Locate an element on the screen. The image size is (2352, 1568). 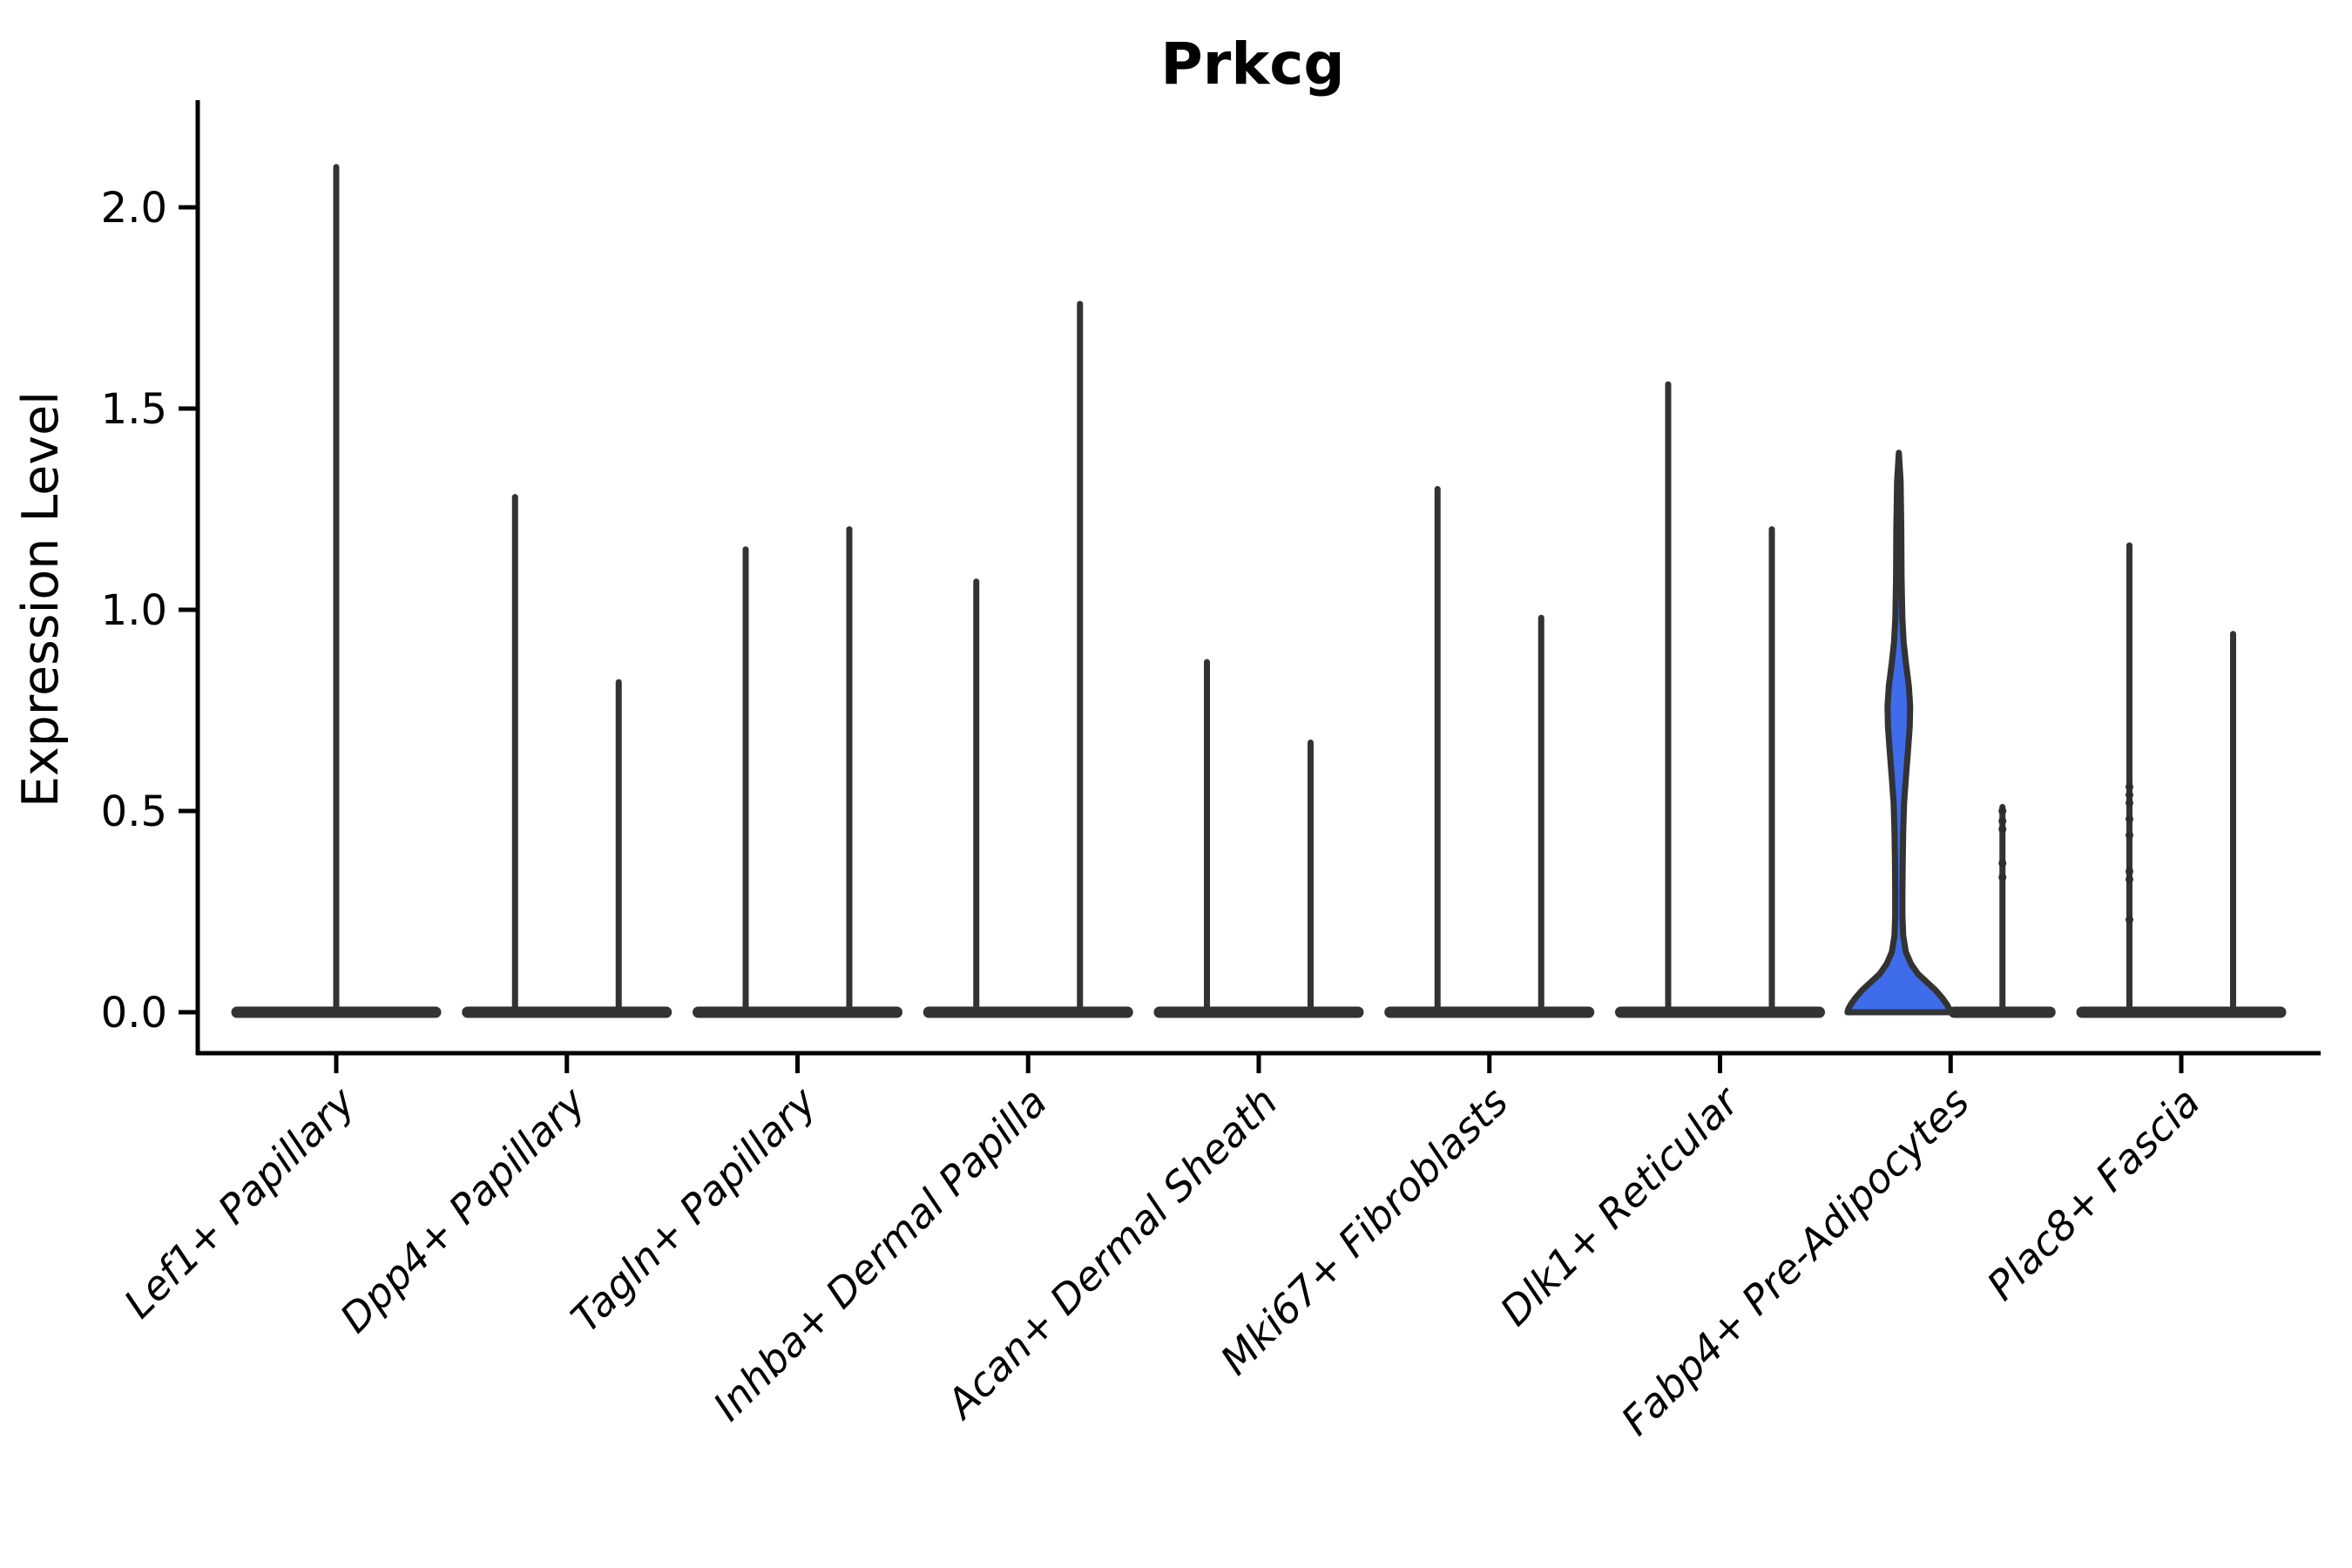
x-tick-label: Tagln+ Papillary is located at coordinates (694, 1210).